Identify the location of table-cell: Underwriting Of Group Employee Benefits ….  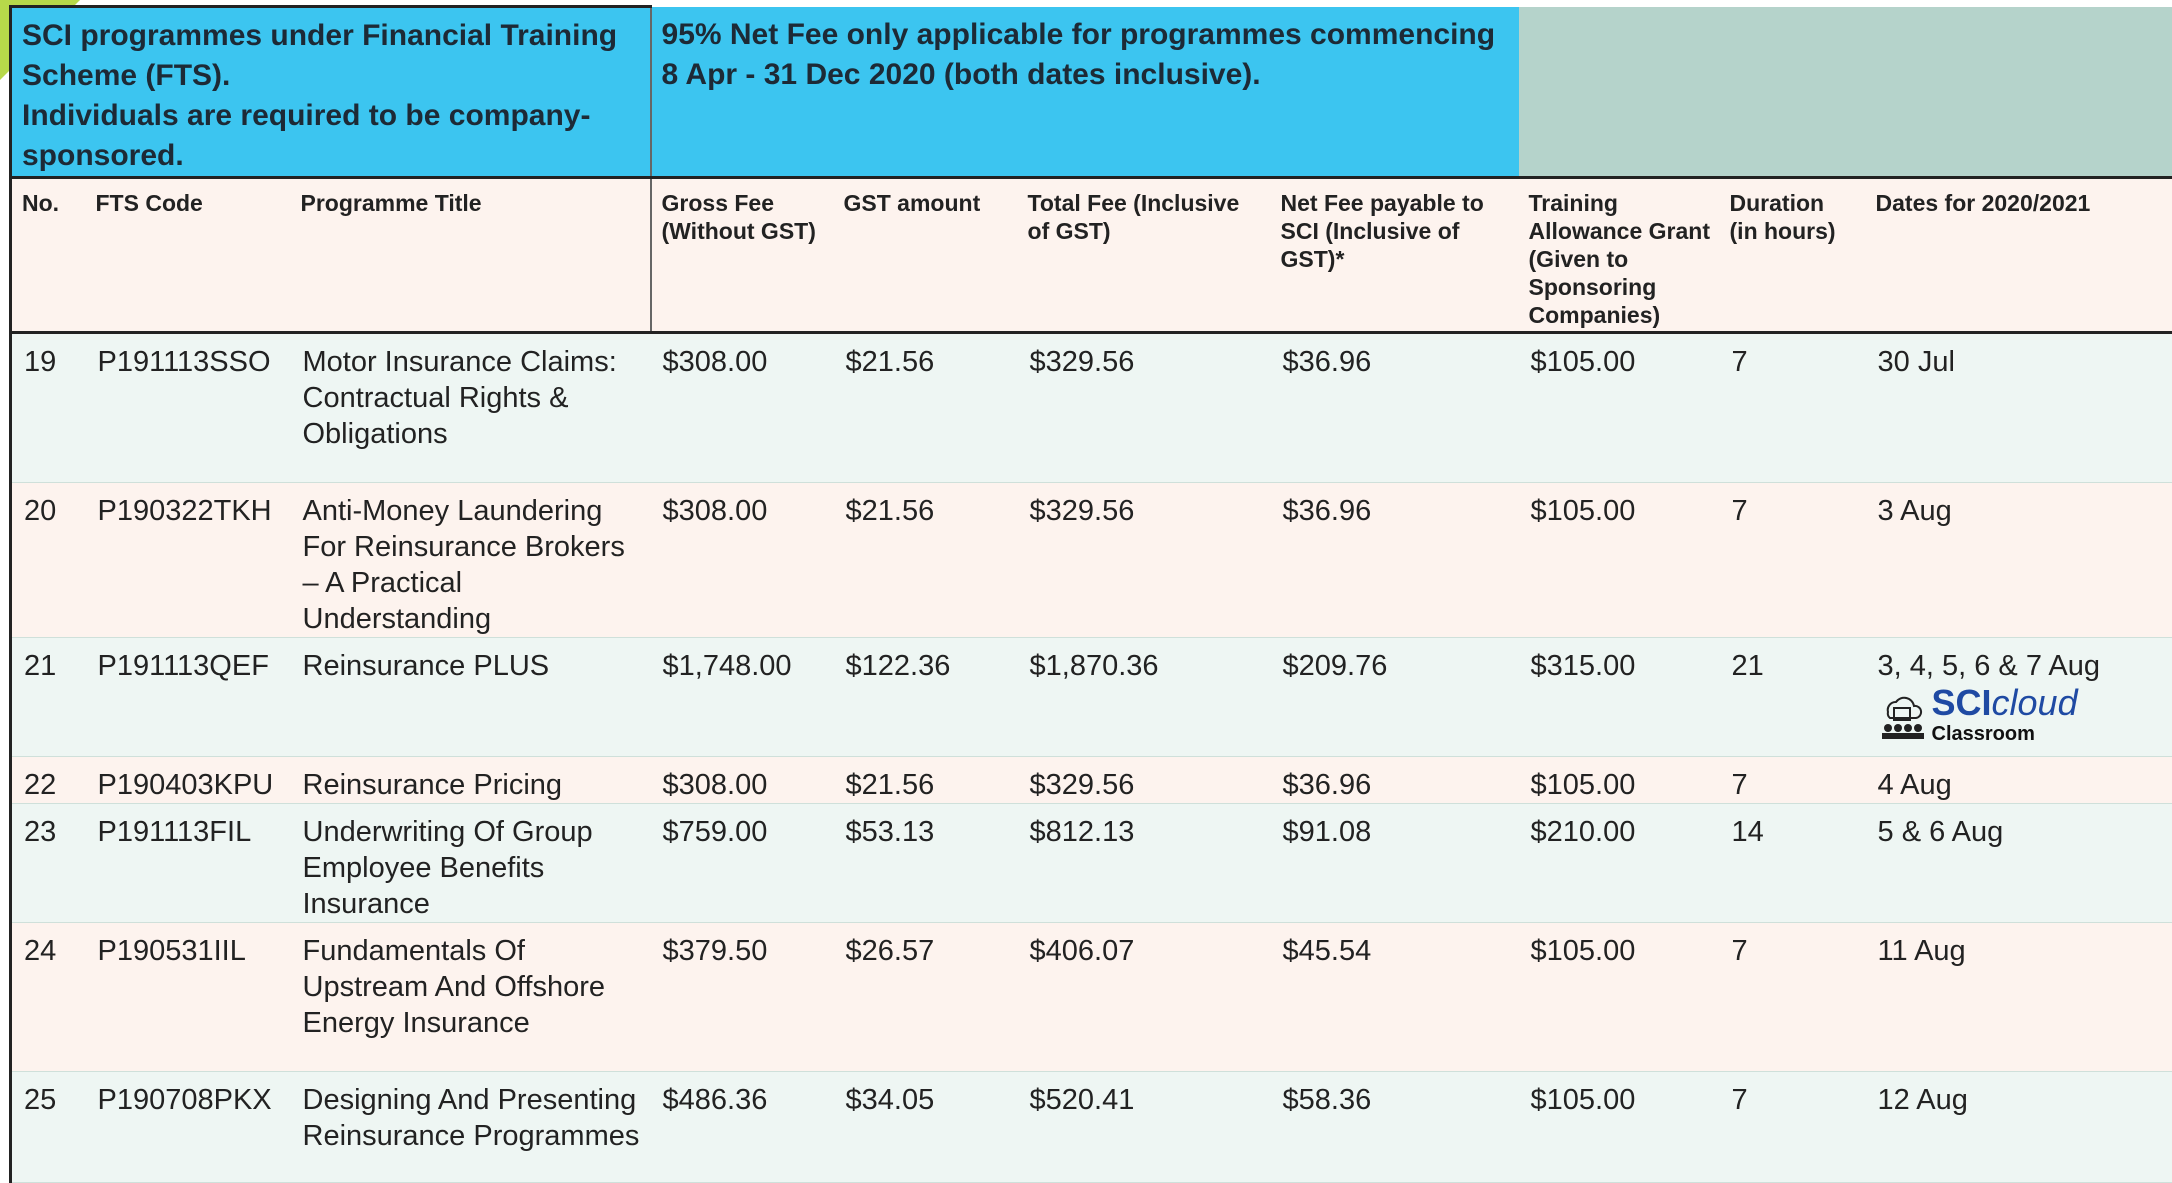
(471, 863).